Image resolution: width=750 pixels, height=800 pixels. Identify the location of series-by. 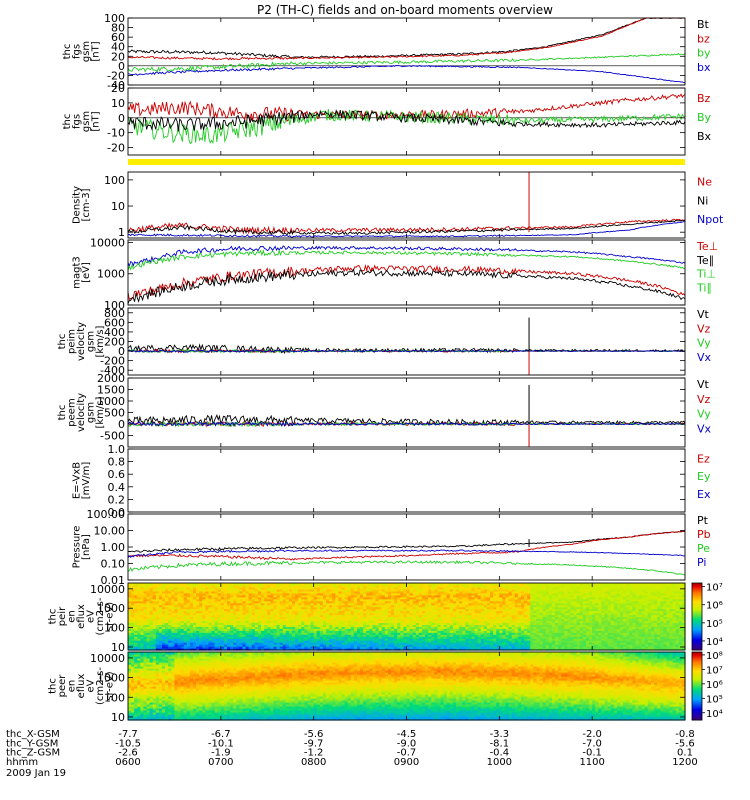
(406, 127).